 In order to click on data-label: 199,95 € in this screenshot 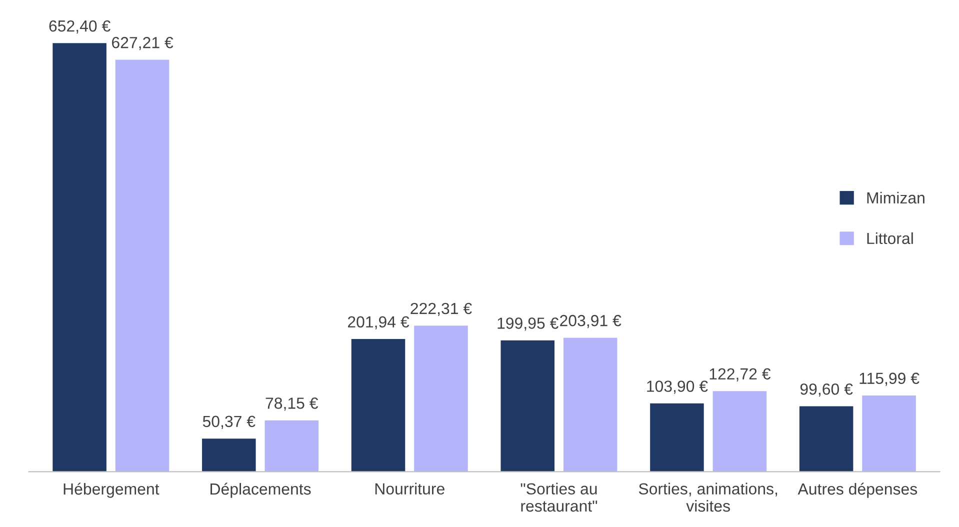, I will do `click(528, 324)`.